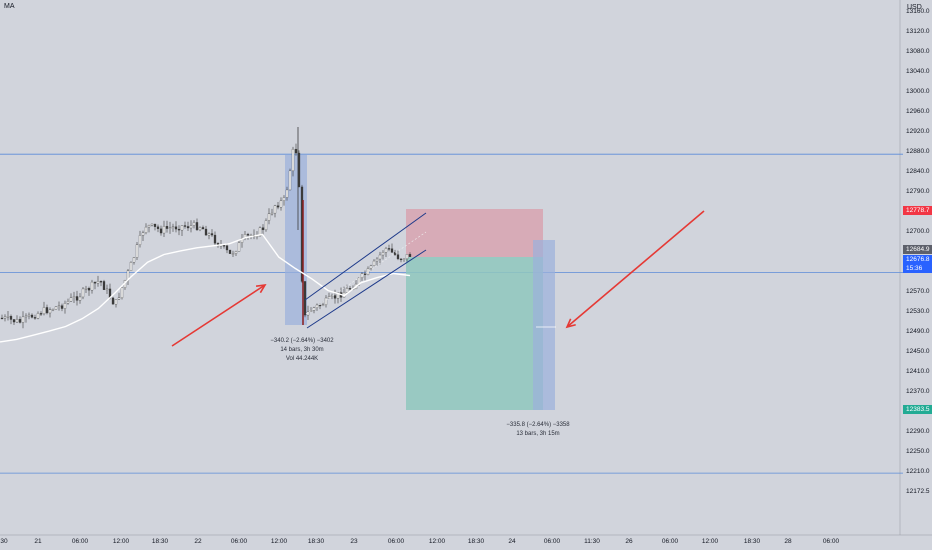 The image size is (932, 550). Describe the element at coordinates (916, 275) in the screenshot. I see `axis-background` at that location.